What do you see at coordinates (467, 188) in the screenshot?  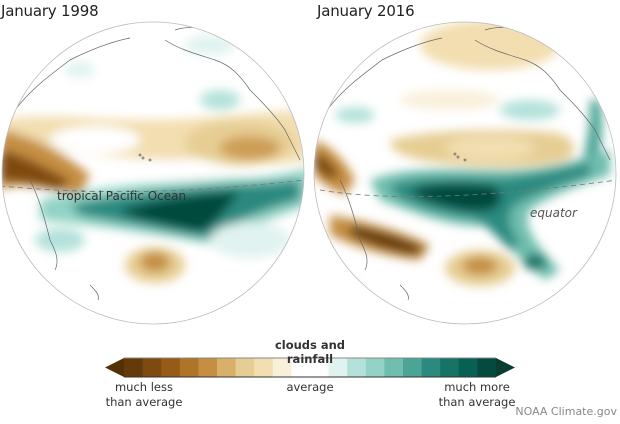 I see `equator-line-2016` at bounding box center [467, 188].